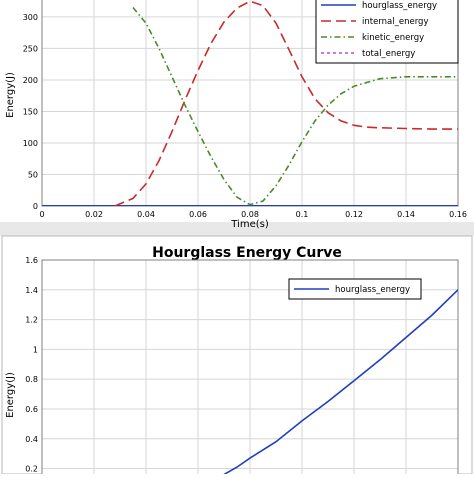 This screenshot has width=474, height=478. I want to click on chart1-legend-label: total_energy, so click(388, 54).